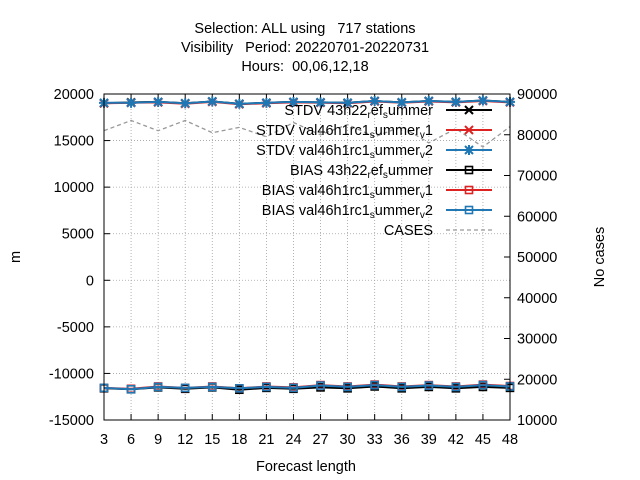 This screenshot has width=640, height=480. What do you see at coordinates (483, 440) in the screenshot?
I see `x-tick-label: 45` at bounding box center [483, 440].